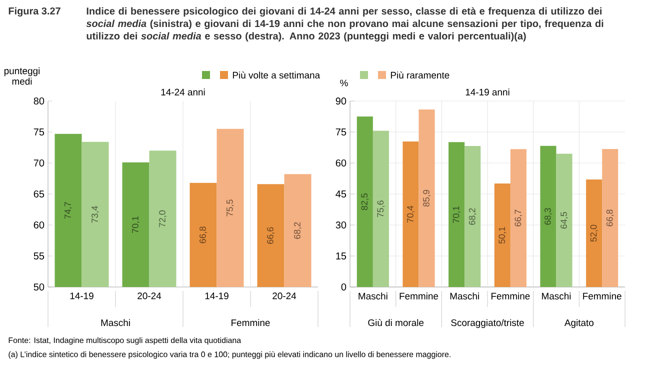 Image resolution: width=650 pixels, height=374 pixels. I want to click on y-tick-label: 80, so click(39, 101).